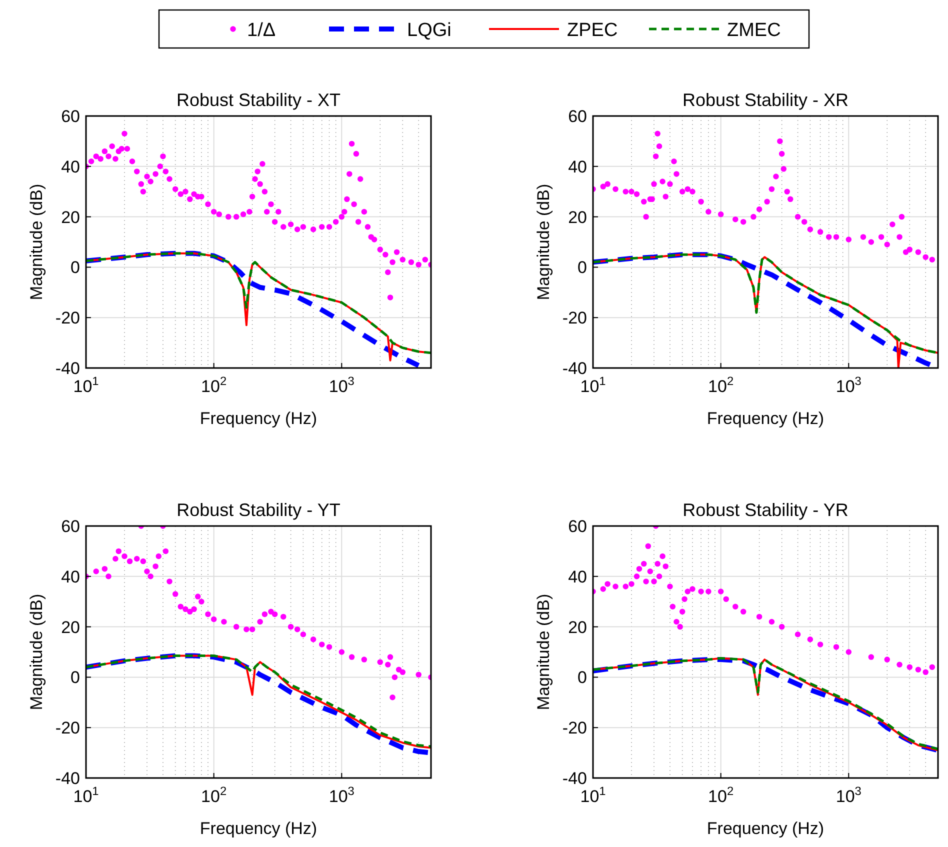 The width and height of the screenshot is (948, 847). I want to click on chart-title: Robust Stability - YT, so click(258, 510).